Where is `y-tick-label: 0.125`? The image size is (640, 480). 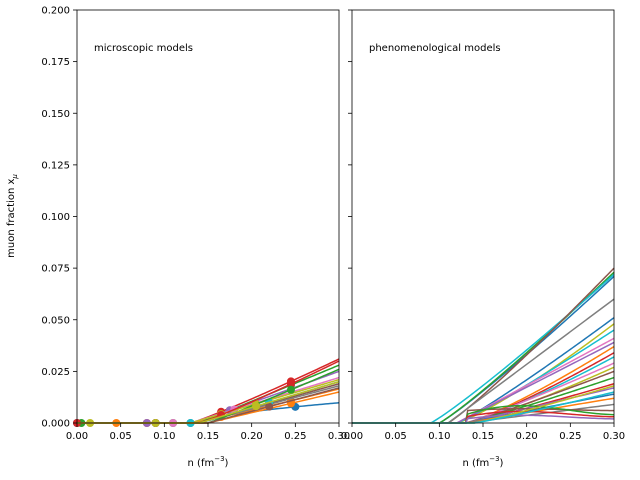
y-tick-label: 0.125 is located at coordinates (55, 165).